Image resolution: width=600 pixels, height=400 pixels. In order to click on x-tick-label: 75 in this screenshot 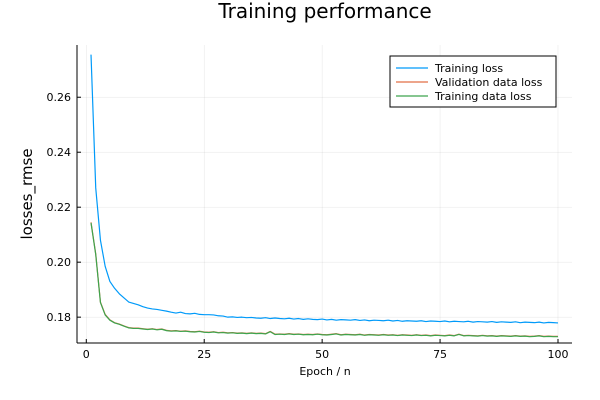, I will do `click(440, 354)`.